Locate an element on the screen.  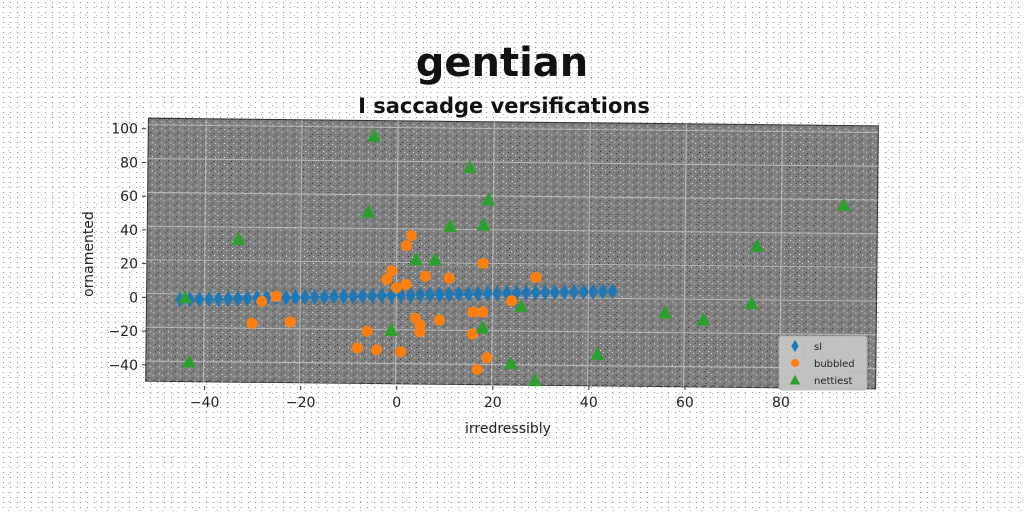
y-tick-label: 80 is located at coordinates (129, 163).